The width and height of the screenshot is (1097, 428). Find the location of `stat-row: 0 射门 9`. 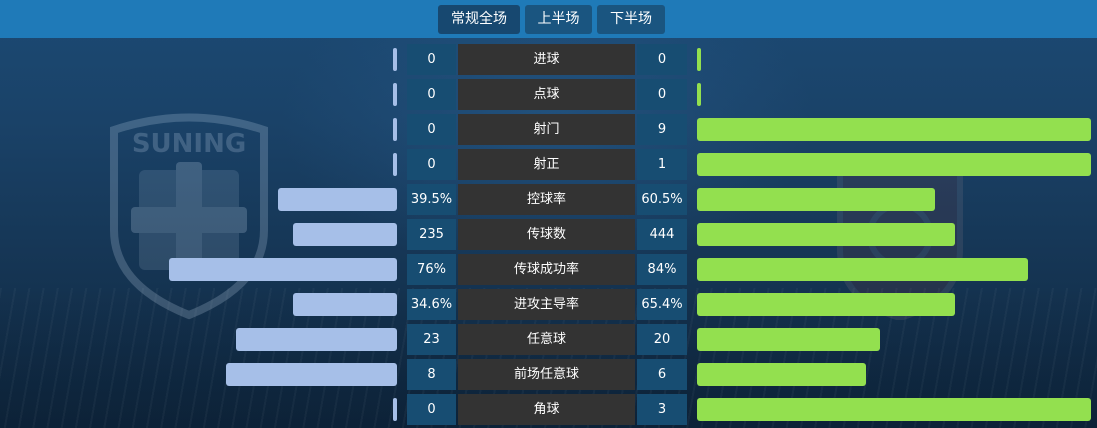

stat-row: 0 射门 9 is located at coordinates (548, 129).